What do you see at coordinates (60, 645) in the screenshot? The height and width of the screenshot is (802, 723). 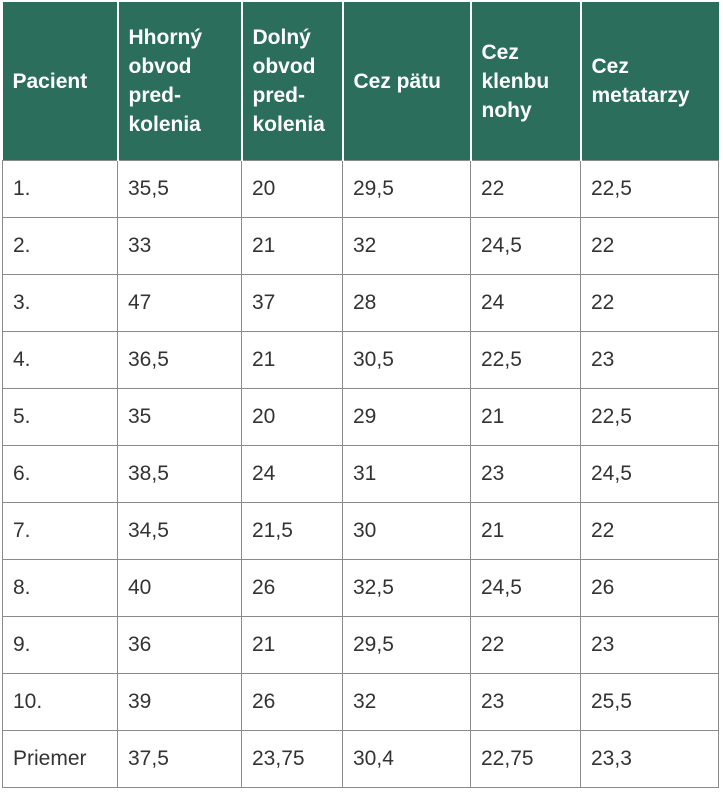 I see `table-cell: 9.` at bounding box center [60, 645].